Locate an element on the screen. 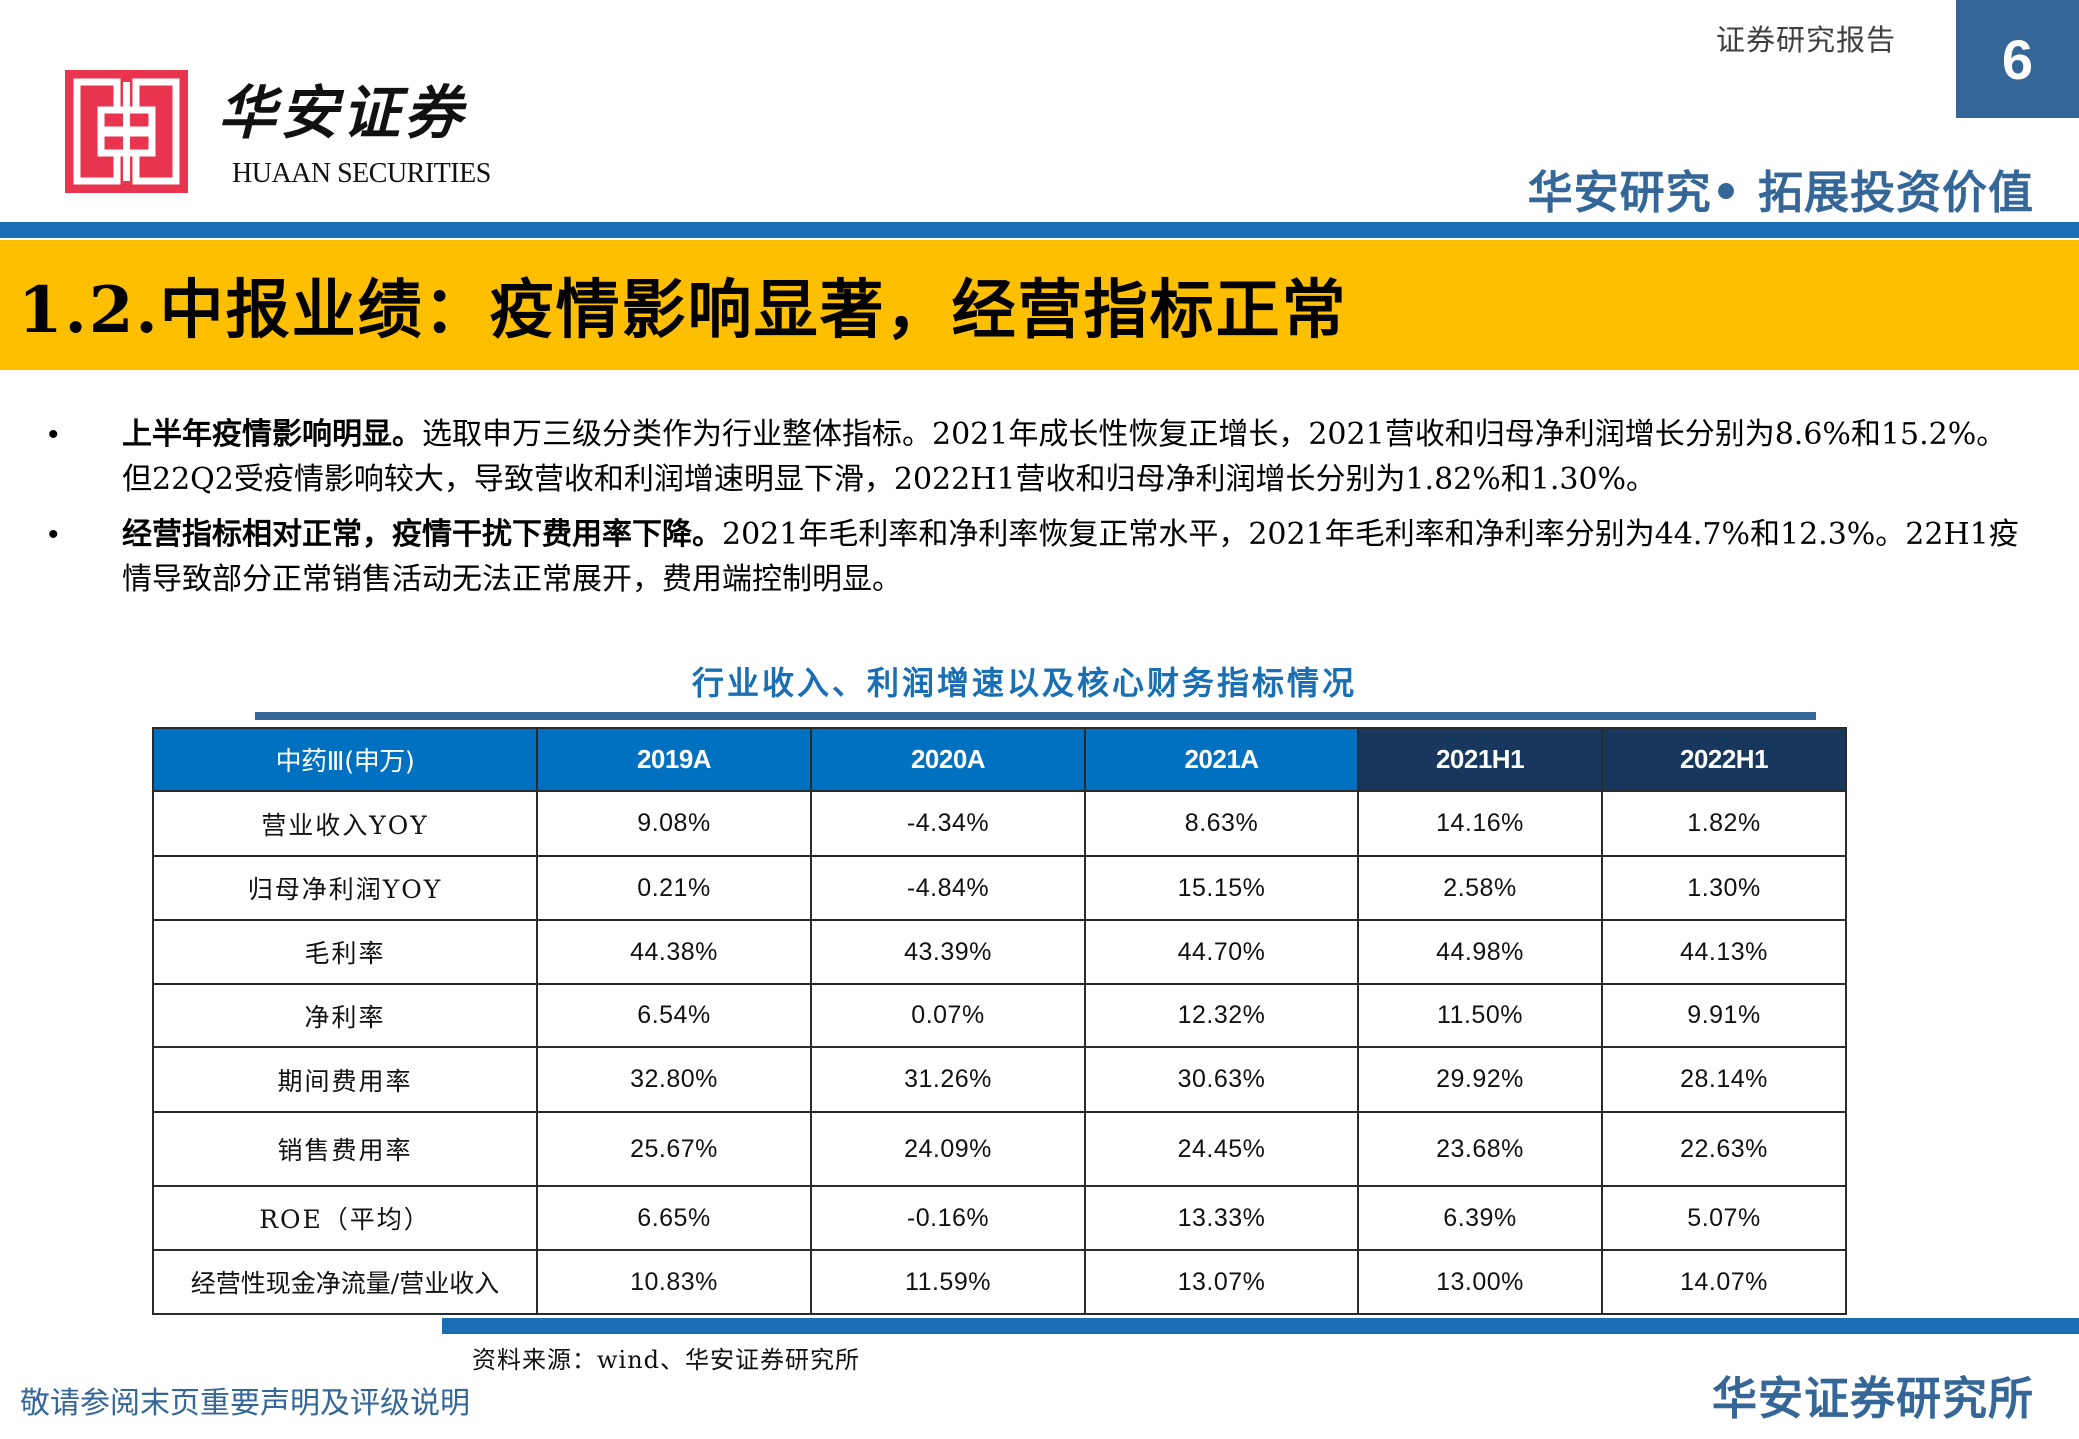 This screenshot has height=1439, width=2079. cell-value: 22.63% is located at coordinates (1724, 1149).